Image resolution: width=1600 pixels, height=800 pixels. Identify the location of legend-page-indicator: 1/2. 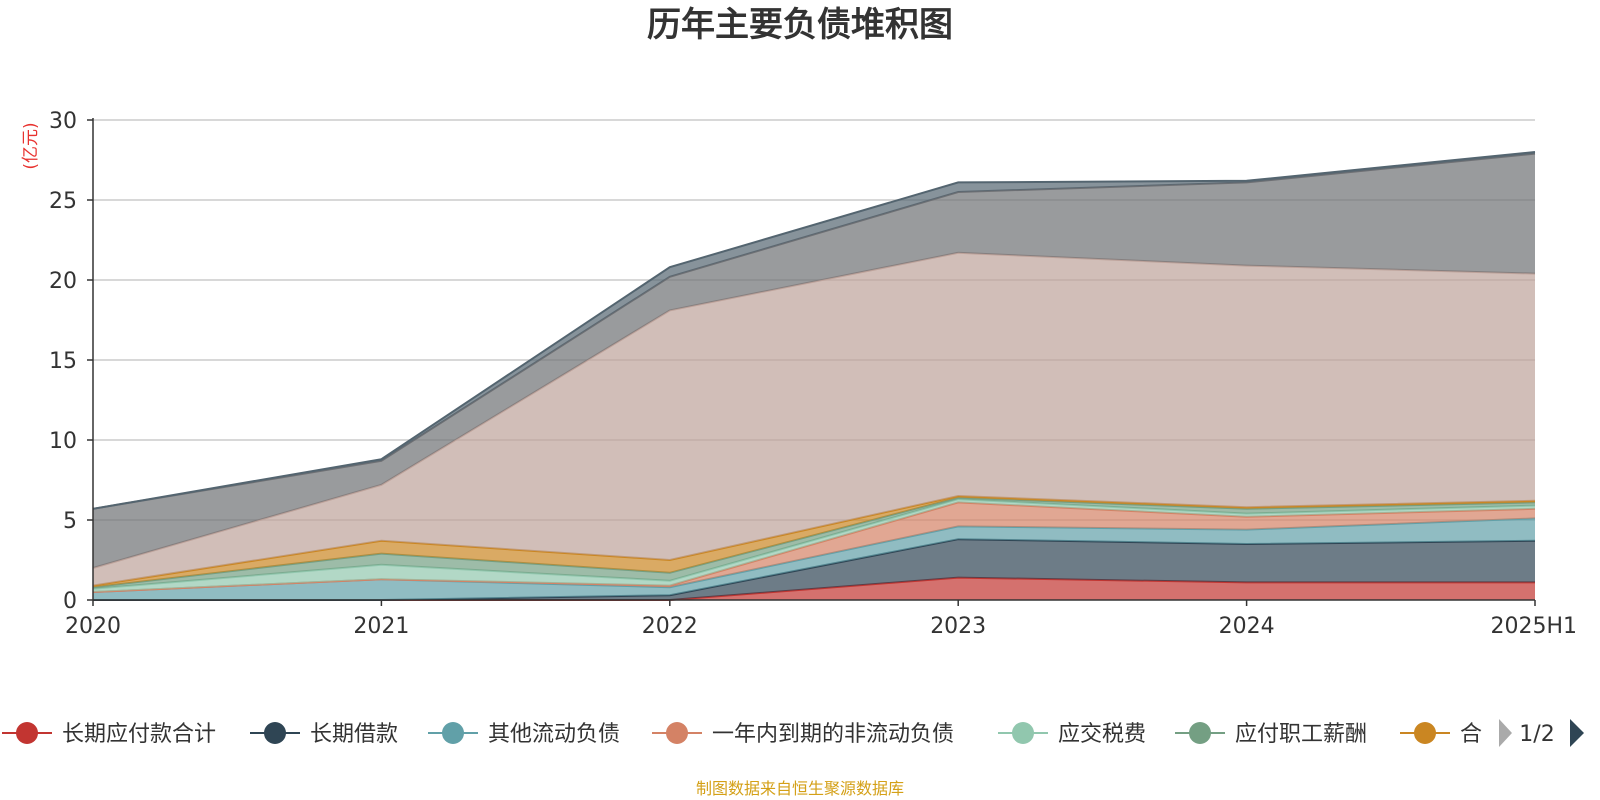
(1536, 734).